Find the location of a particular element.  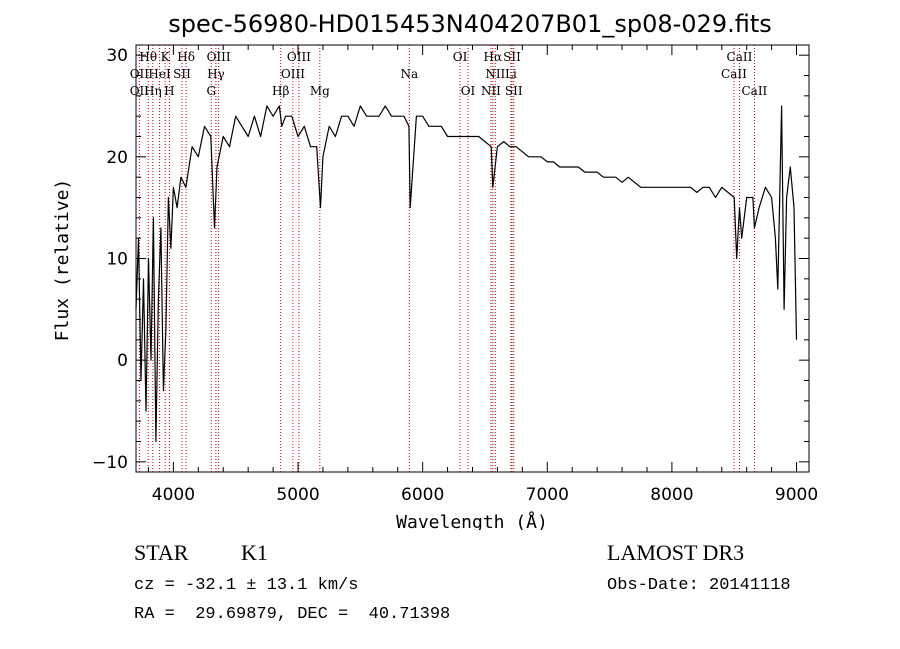

obs-date: Obs-Date: 20141118 is located at coordinates (699, 585).